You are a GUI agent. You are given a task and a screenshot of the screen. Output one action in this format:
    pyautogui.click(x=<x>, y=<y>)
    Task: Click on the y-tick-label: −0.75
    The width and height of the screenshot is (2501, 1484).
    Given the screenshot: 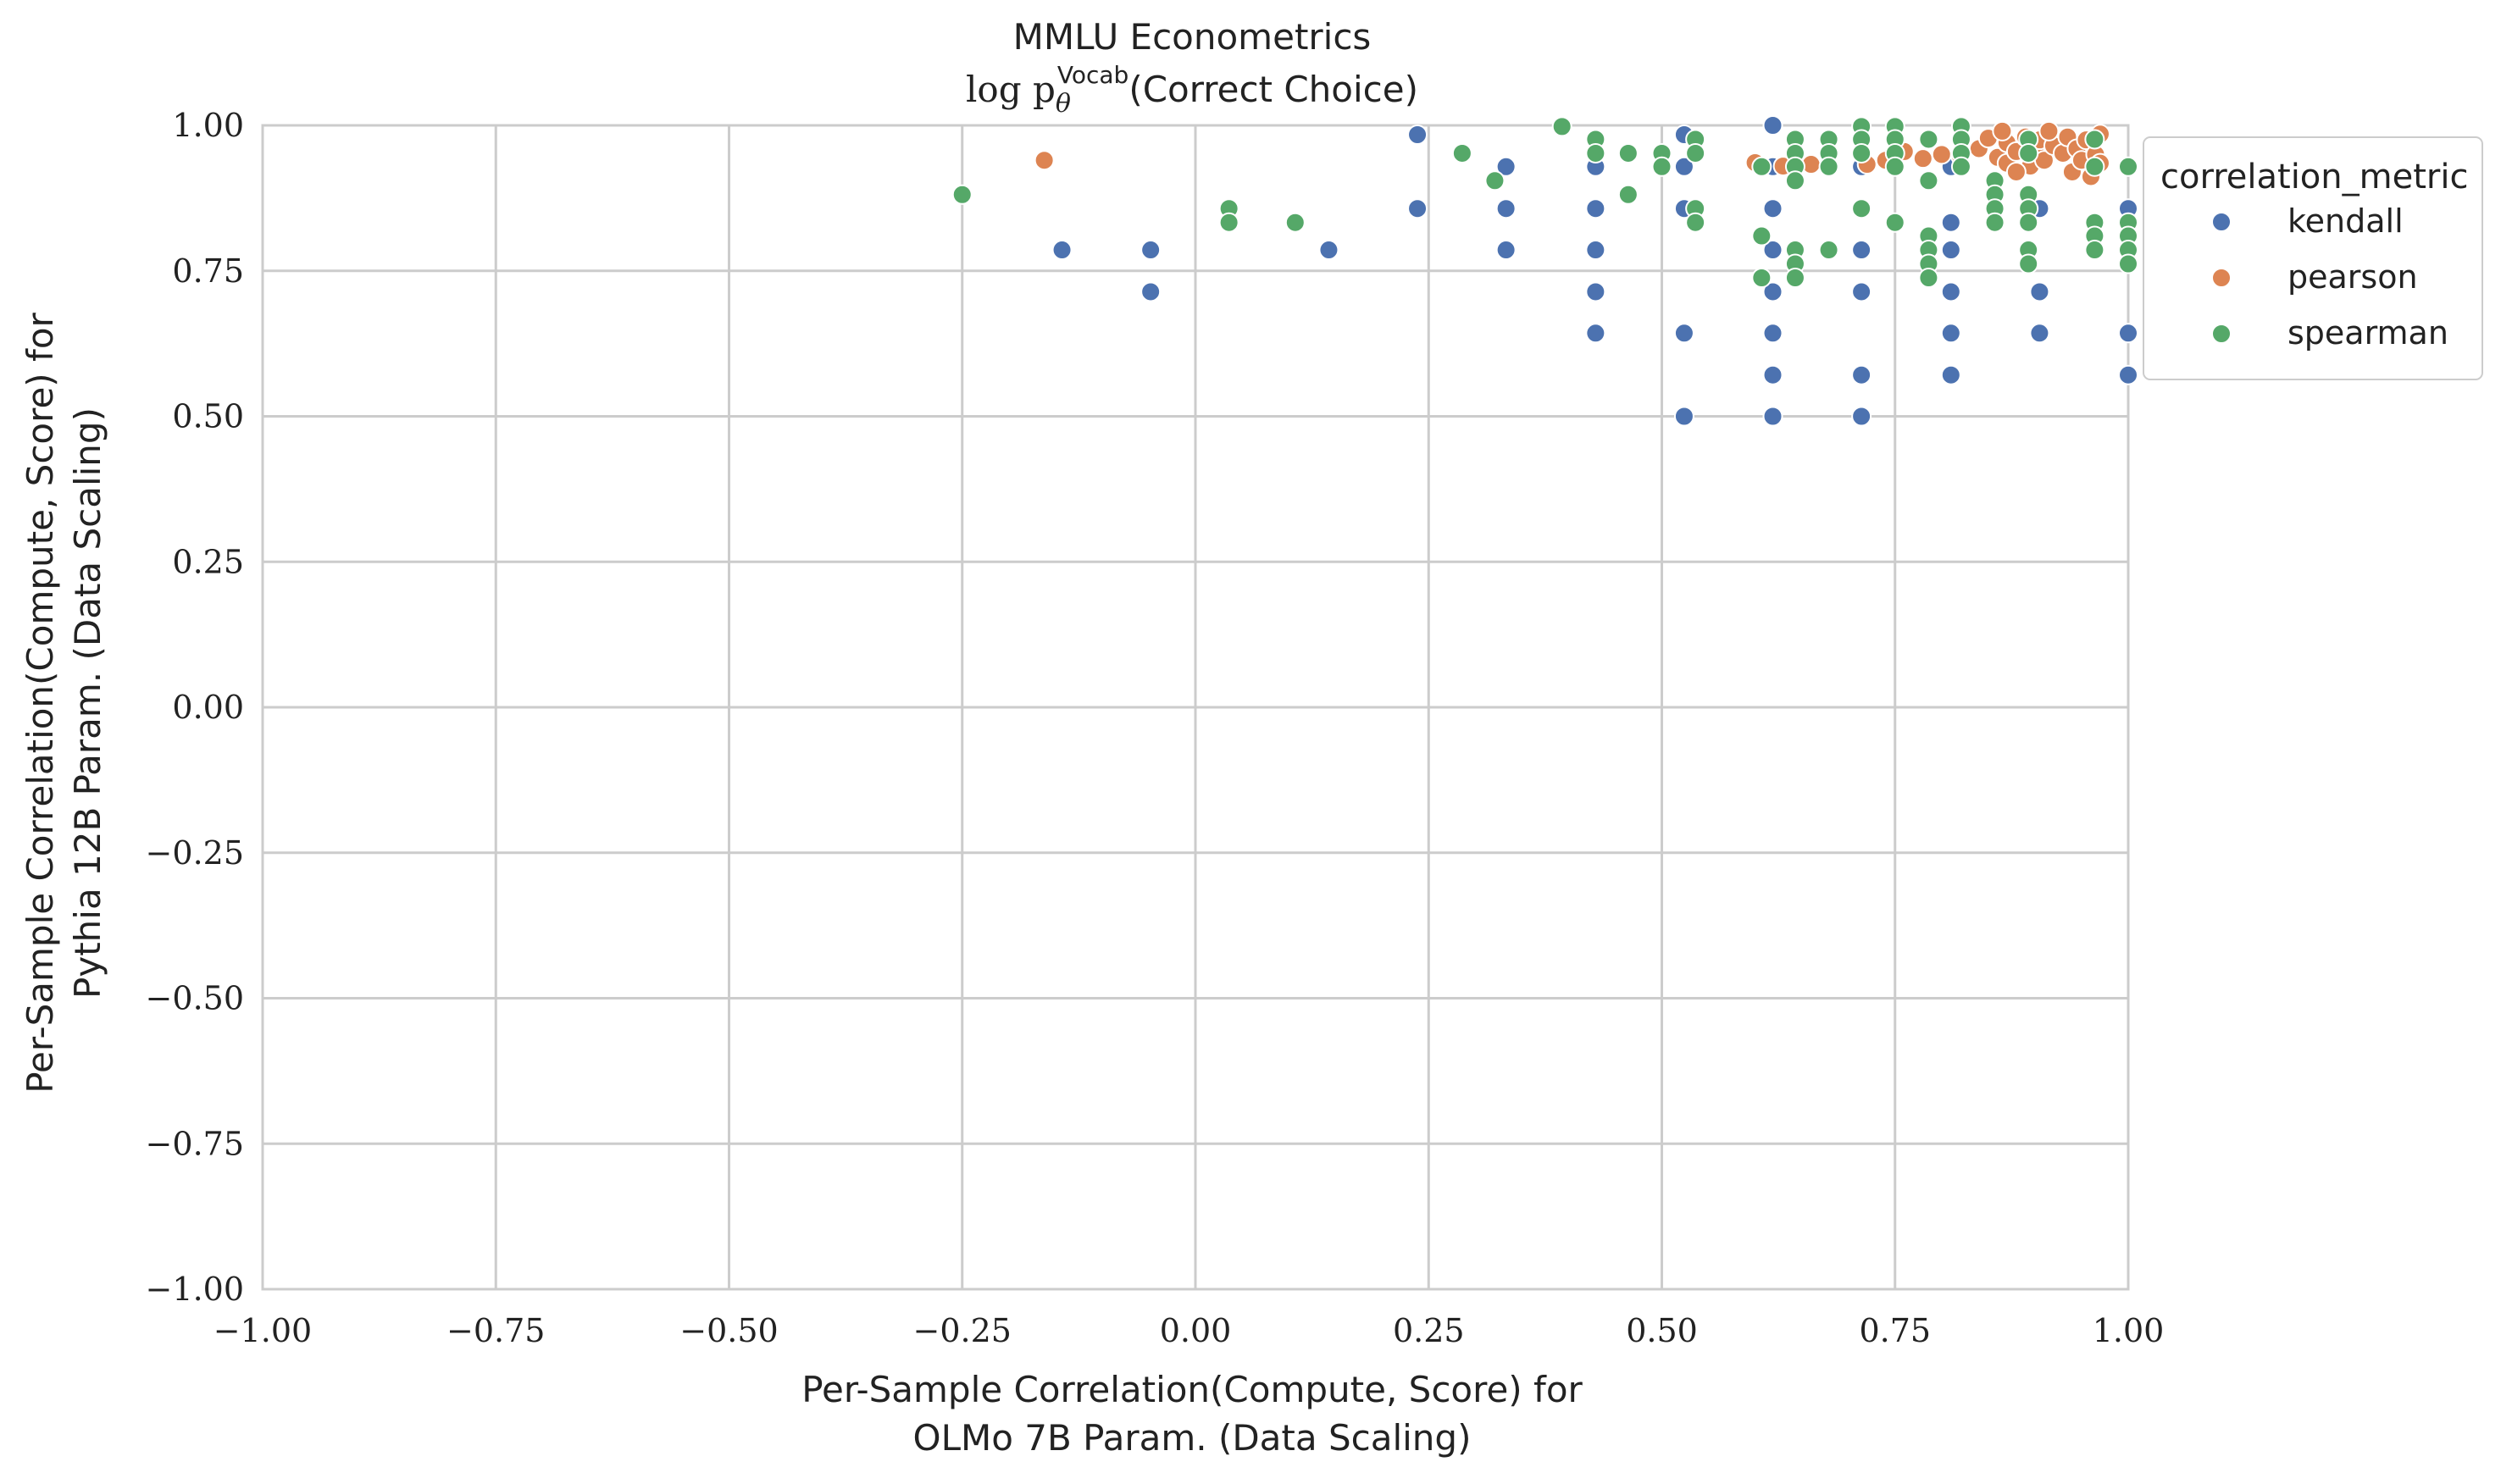 What is the action you would take?
    pyautogui.click(x=195, y=1143)
    